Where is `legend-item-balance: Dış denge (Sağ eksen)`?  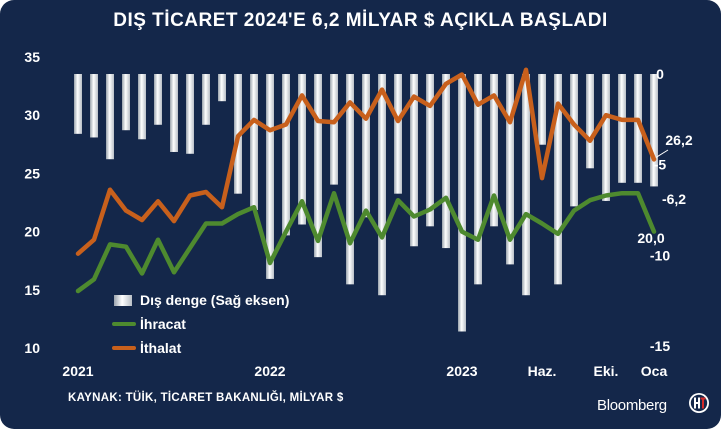
legend-item-balance: Dış denge (Sağ eksen) is located at coordinates (199, 300).